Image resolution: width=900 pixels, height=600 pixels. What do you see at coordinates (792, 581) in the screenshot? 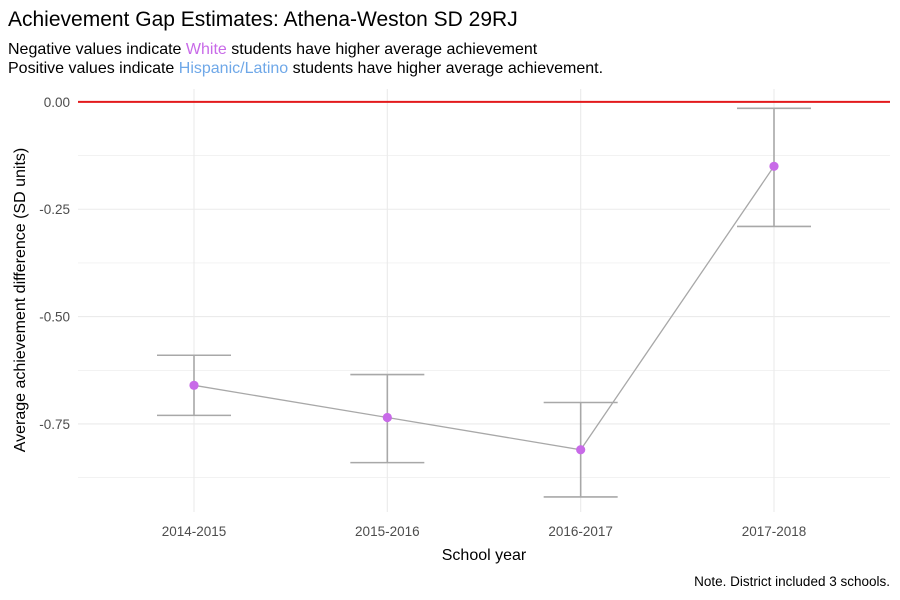
I see `caption-note: Note. District included 3 schools.` at bounding box center [792, 581].